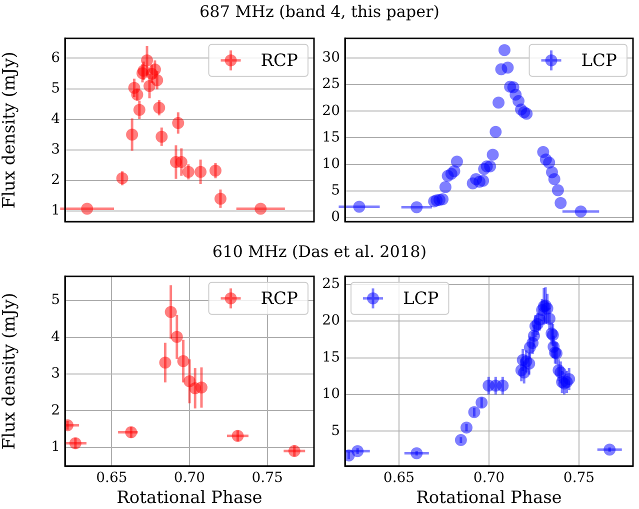 This screenshot has width=639, height=509. Describe the element at coordinates (319, 251) in the screenshot. I see `chart-title: 610 MHz (Das et al. 2018)` at that location.